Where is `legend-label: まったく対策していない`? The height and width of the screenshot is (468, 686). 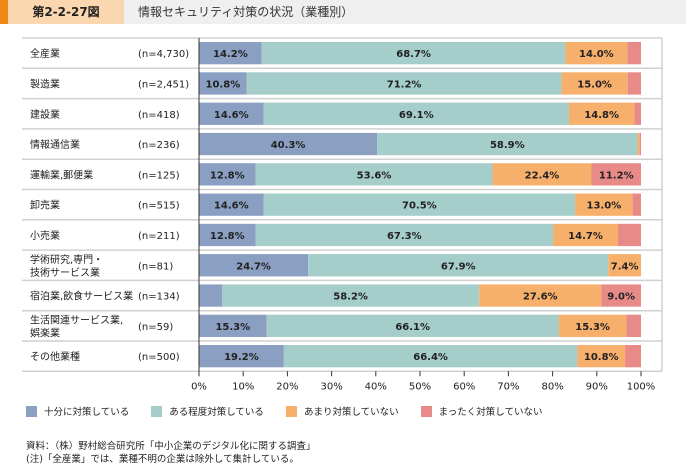
legend-label: まったく対策していない is located at coordinates (490, 412).